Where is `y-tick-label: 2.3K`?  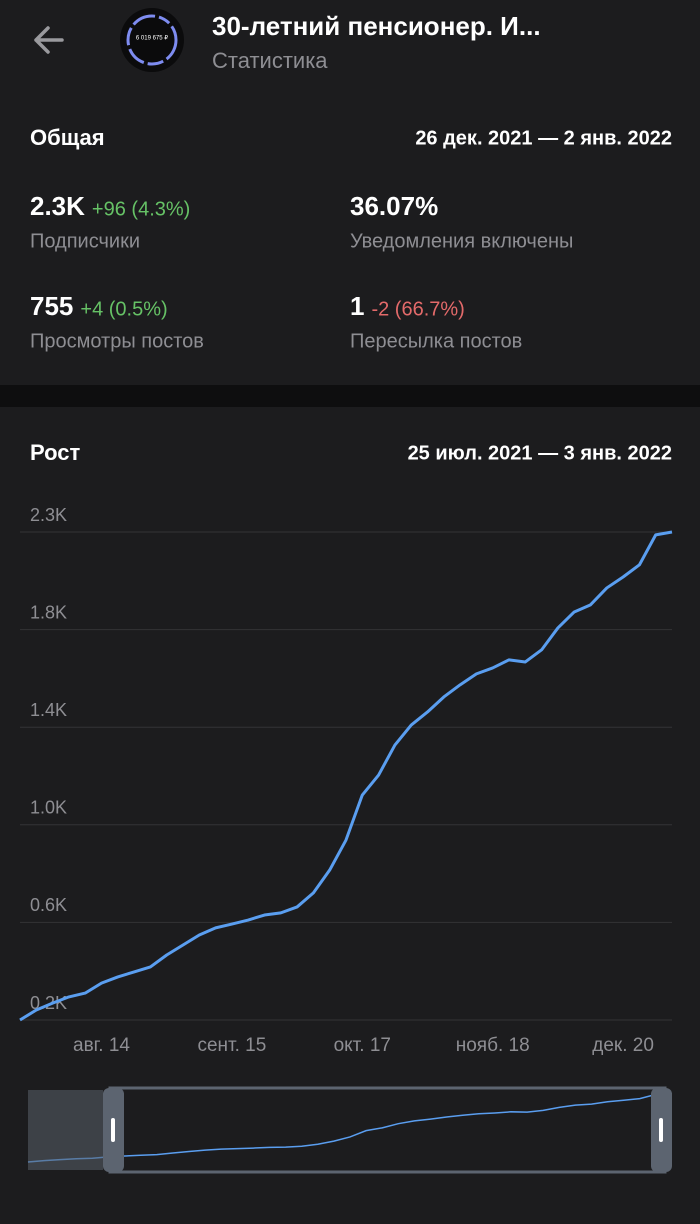 y-tick-label: 2.3K is located at coordinates (48, 515).